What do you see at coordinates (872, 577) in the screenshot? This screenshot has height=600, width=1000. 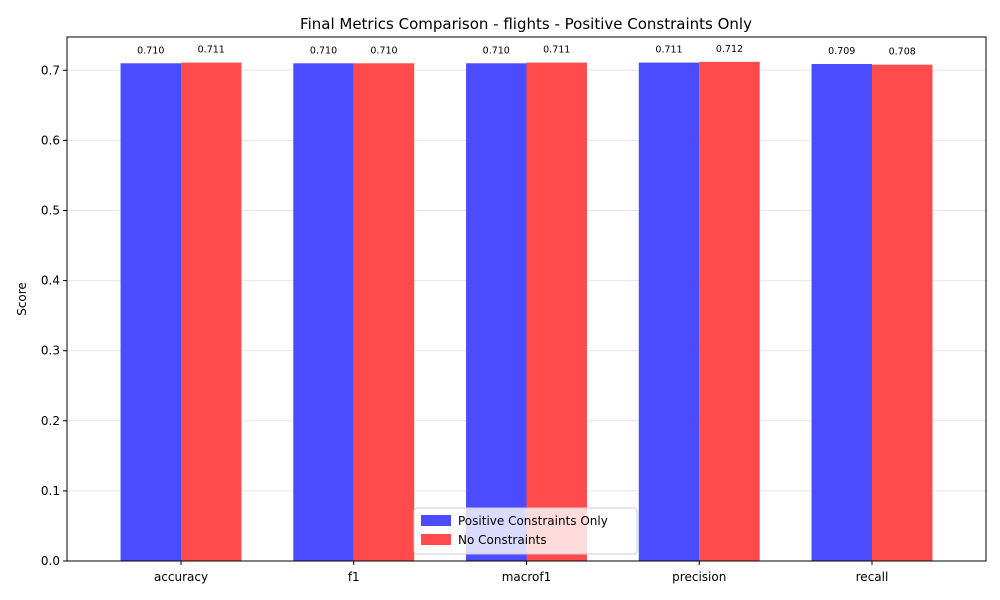 I see `x-tick-label: recall` at bounding box center [872, 577].